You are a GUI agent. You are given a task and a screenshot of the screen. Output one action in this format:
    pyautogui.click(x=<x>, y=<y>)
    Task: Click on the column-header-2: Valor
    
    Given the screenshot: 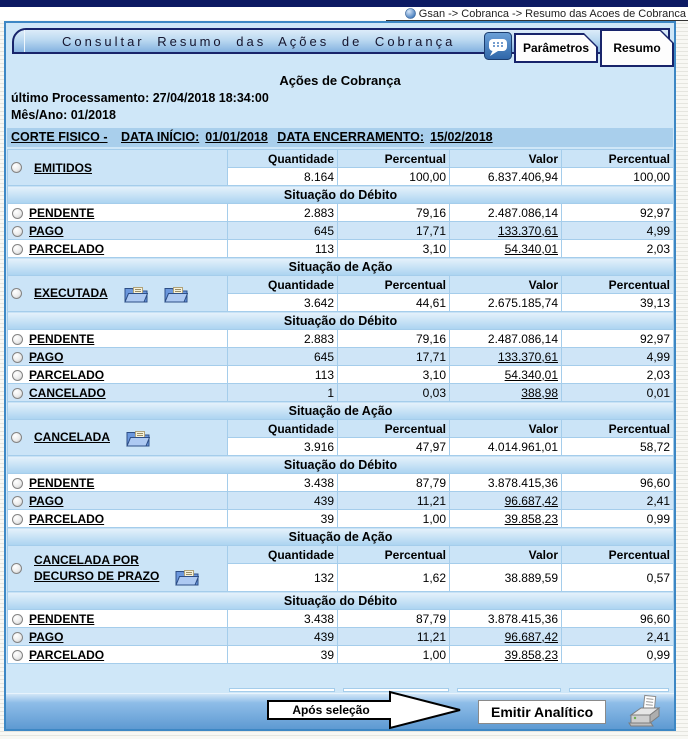 What is the action you would take?
    pyautogui.click(x=505, y=554)
    